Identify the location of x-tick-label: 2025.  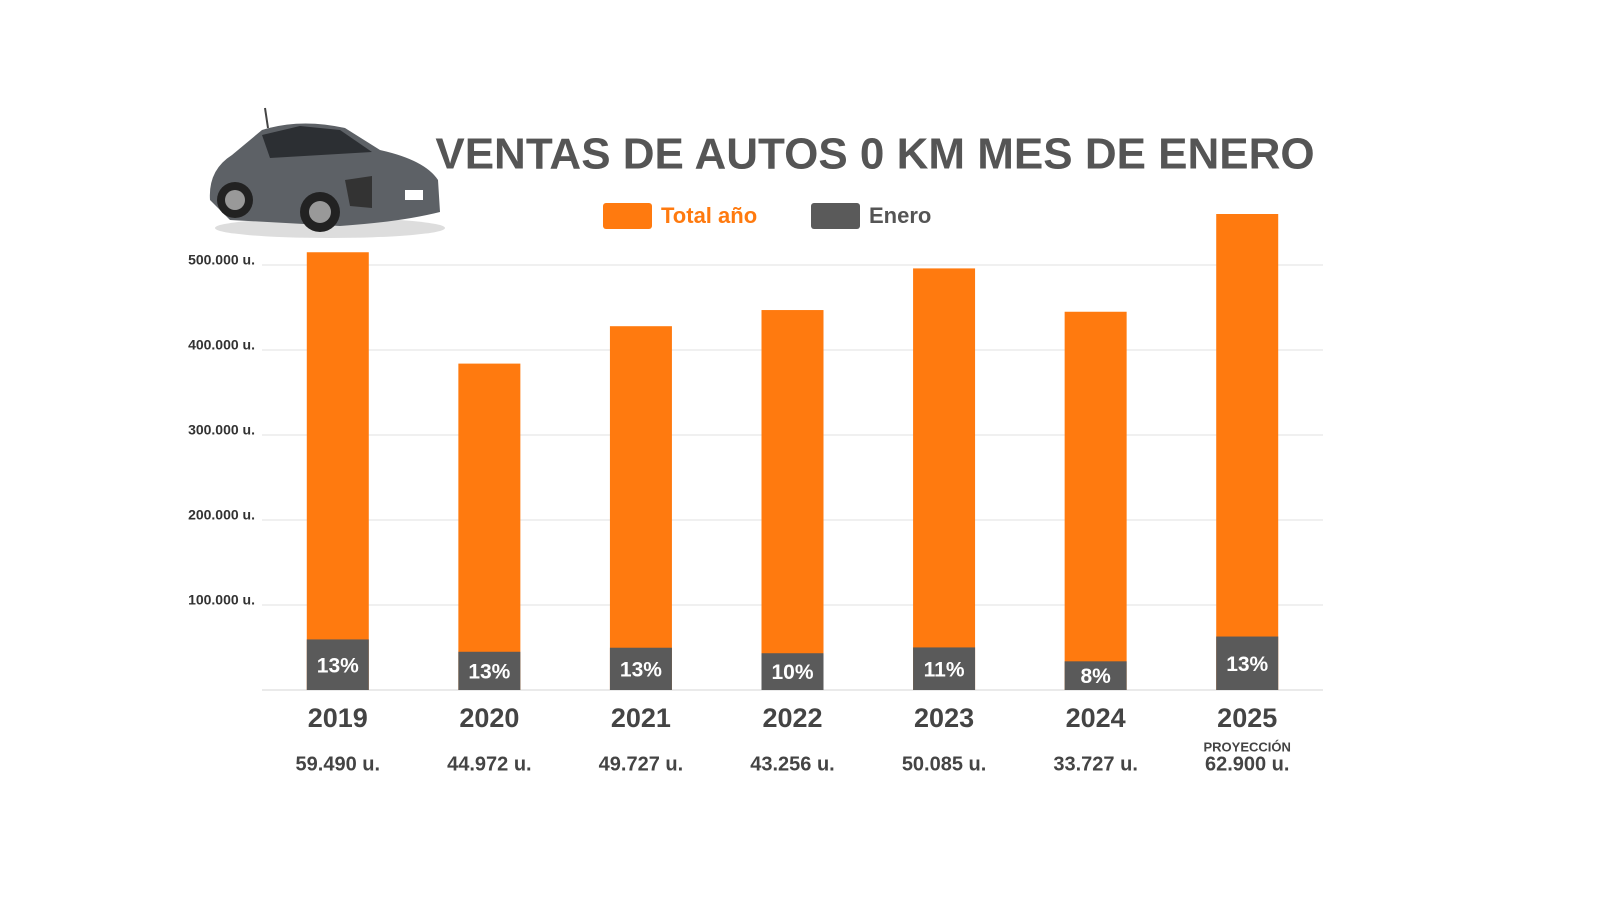
(1247, 718).